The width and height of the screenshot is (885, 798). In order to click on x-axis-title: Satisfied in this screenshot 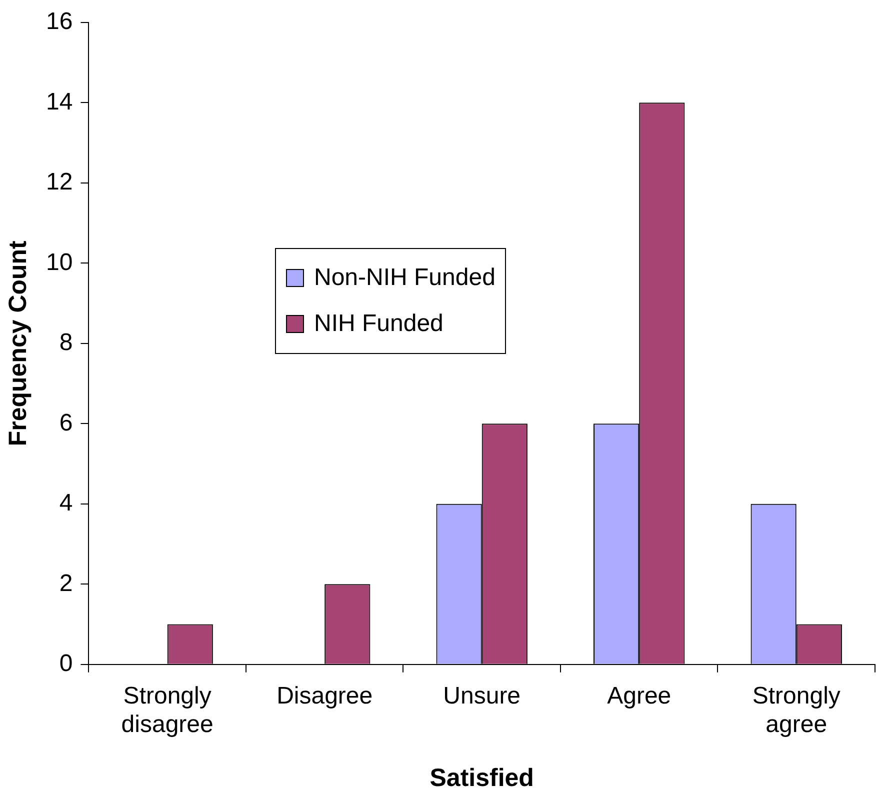, I will do `click(482, 778)`.